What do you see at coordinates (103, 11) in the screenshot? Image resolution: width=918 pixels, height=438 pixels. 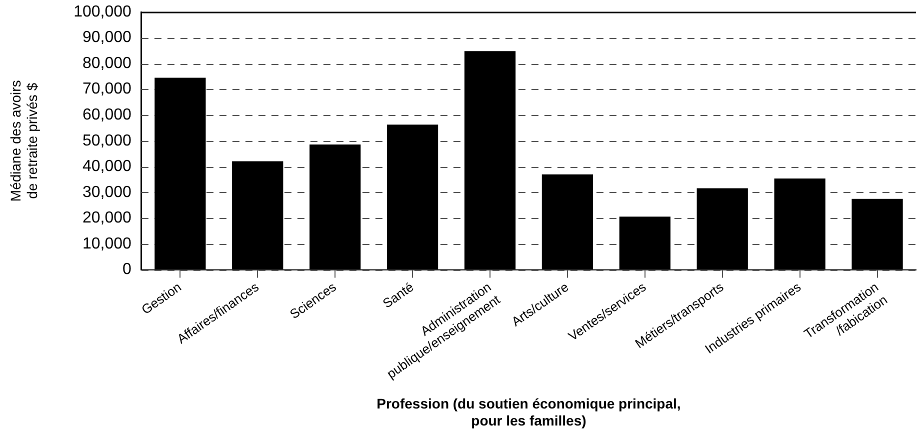 I see `y-tick-label: 100,000` at bounding box center [103, 11].